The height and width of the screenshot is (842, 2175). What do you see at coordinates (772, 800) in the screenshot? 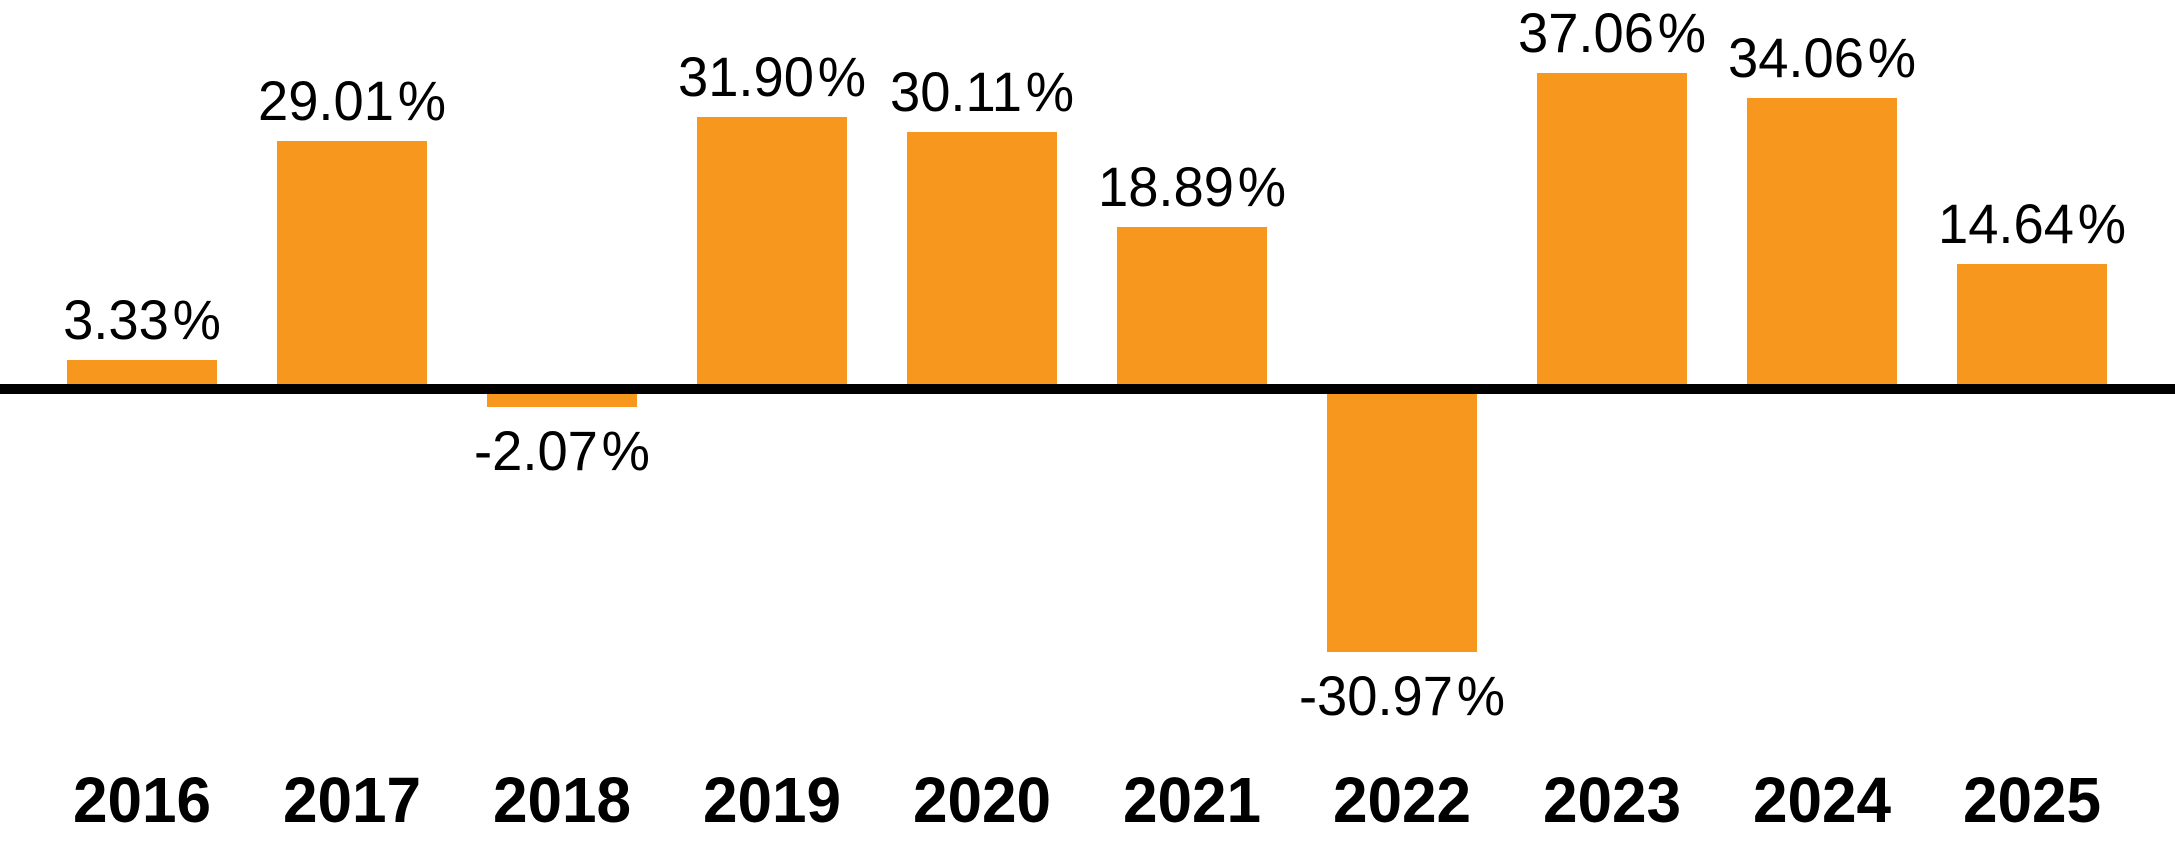
I see `x-tick-2019: 2019` at bounding box center [772, 800].